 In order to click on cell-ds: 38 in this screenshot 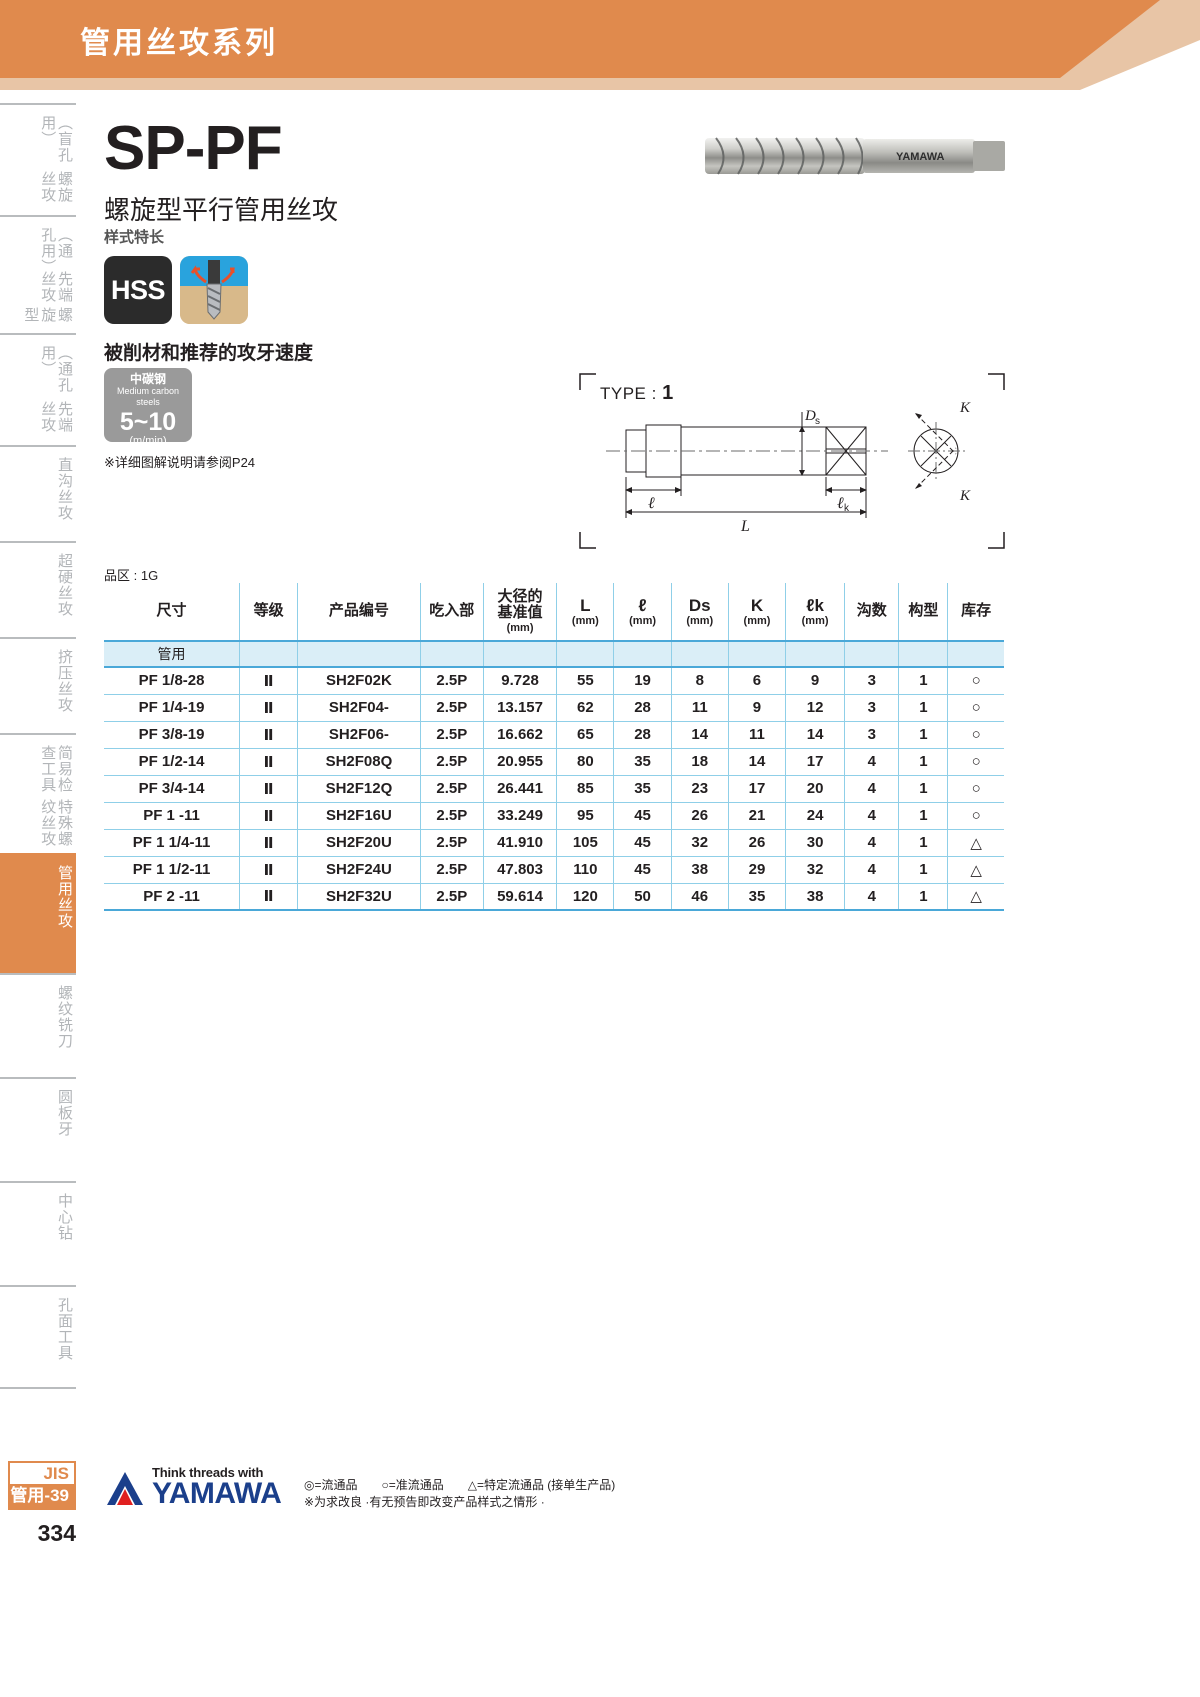, I will do `click(699, 870)`.